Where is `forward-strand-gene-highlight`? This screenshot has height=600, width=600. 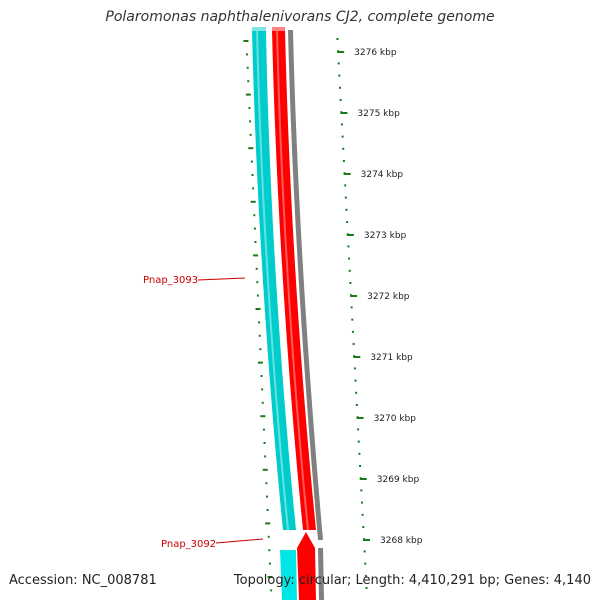 forward-strand-gene-highlight is located at coordinates (292, 280).